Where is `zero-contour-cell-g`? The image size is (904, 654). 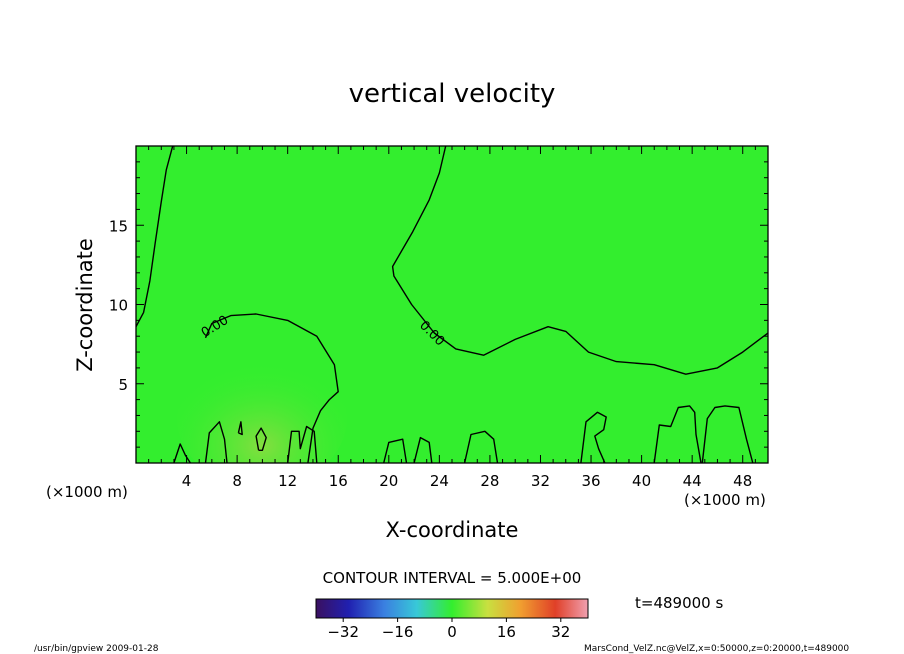
zero-contour-cell-g is located at coordinates (593, 437).